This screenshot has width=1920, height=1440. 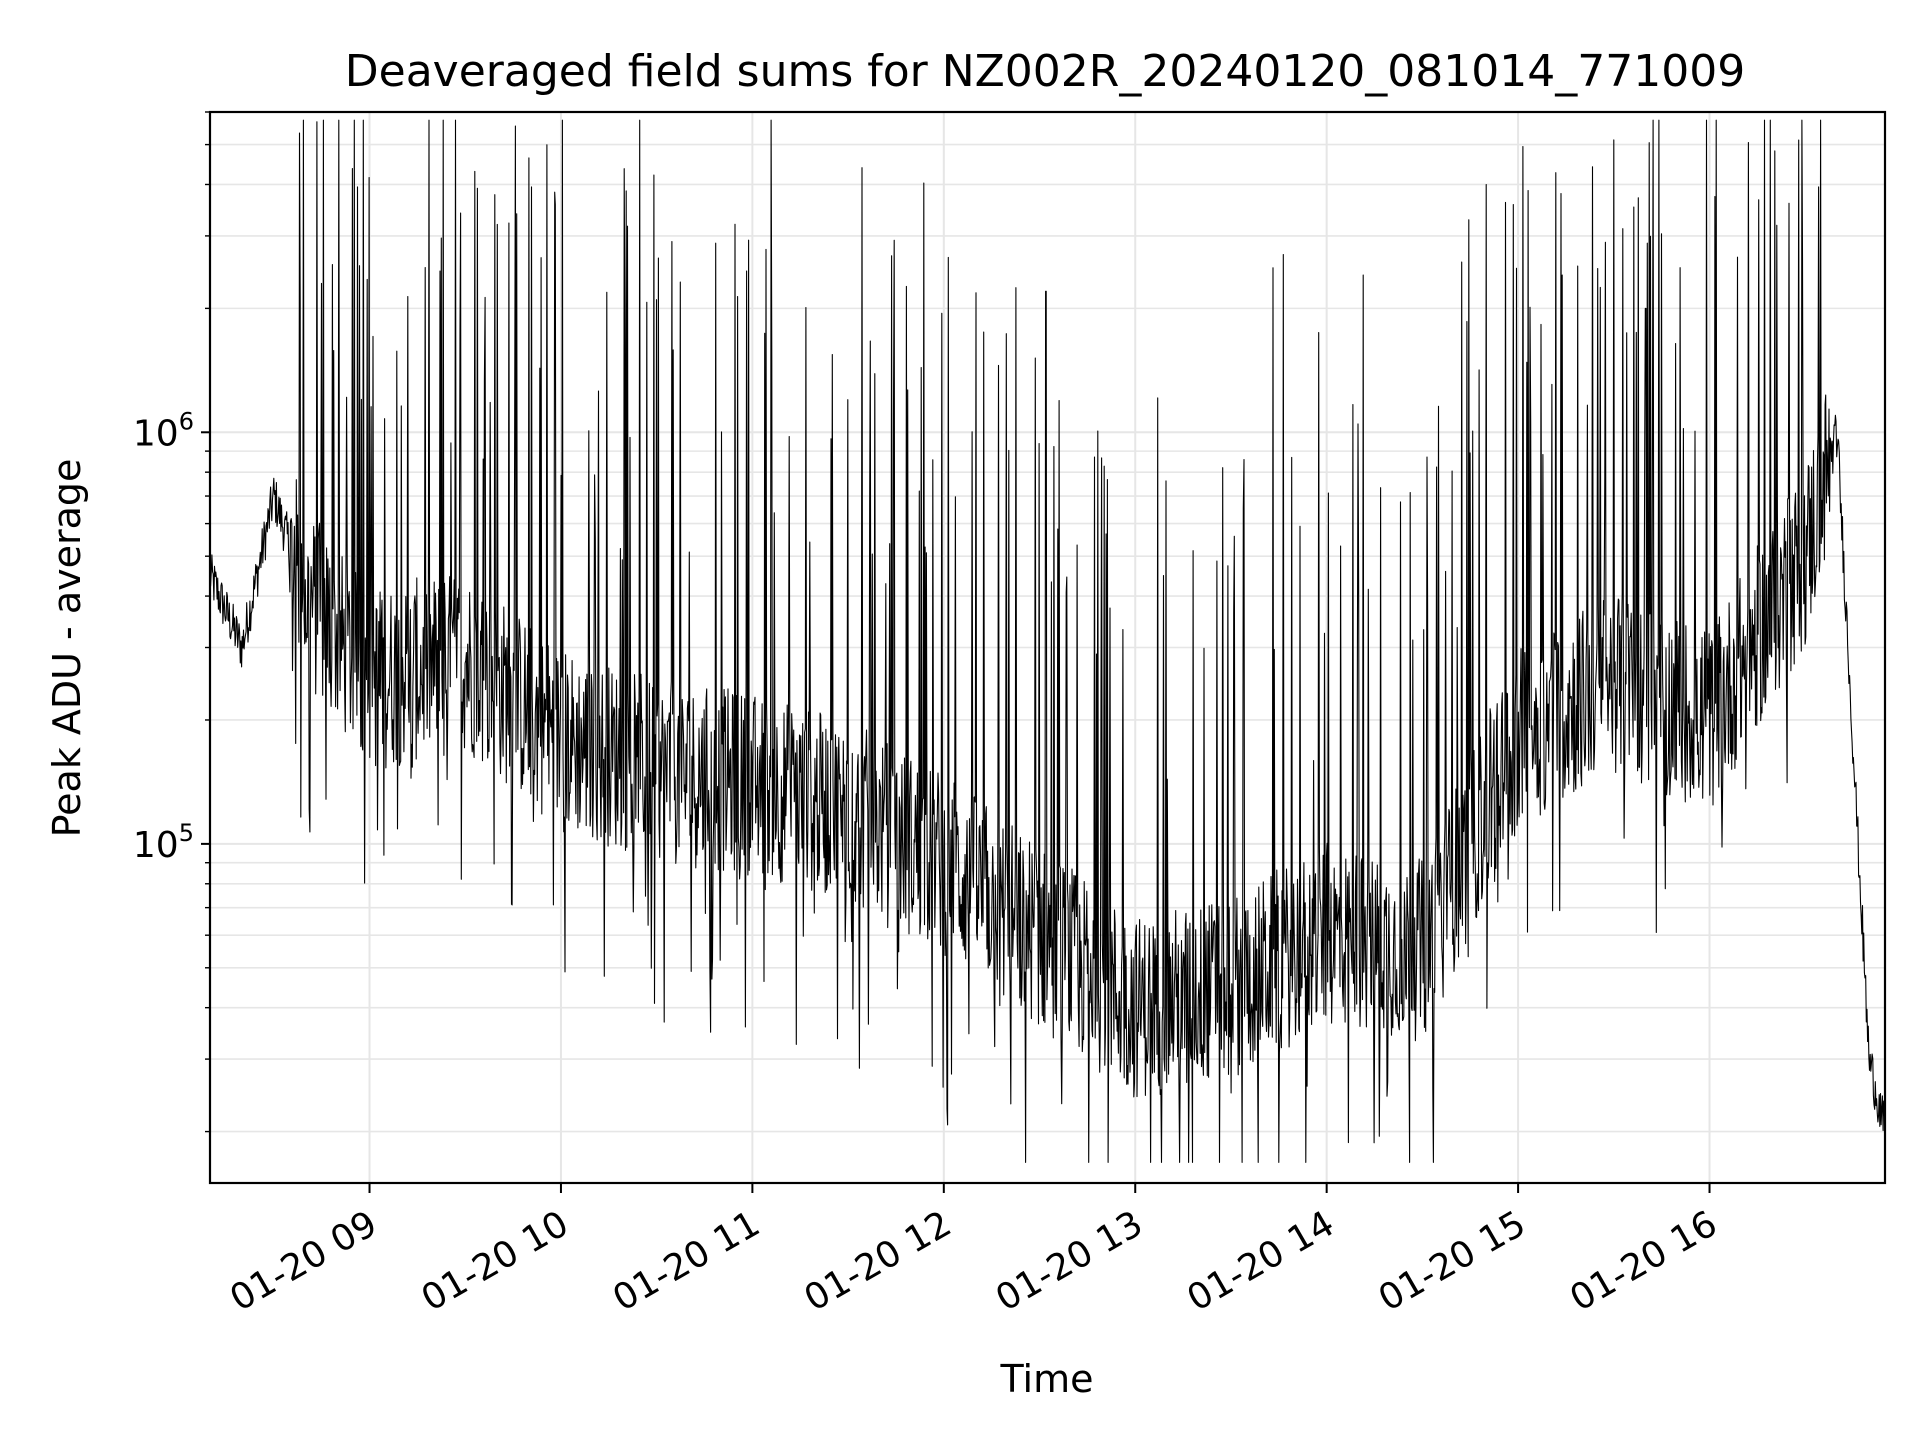 What do you see at coordinates (1452, 1261) in the screenshot?
I see `x-tick-label: 01-20 15` at bounding box center [1452, 1261].